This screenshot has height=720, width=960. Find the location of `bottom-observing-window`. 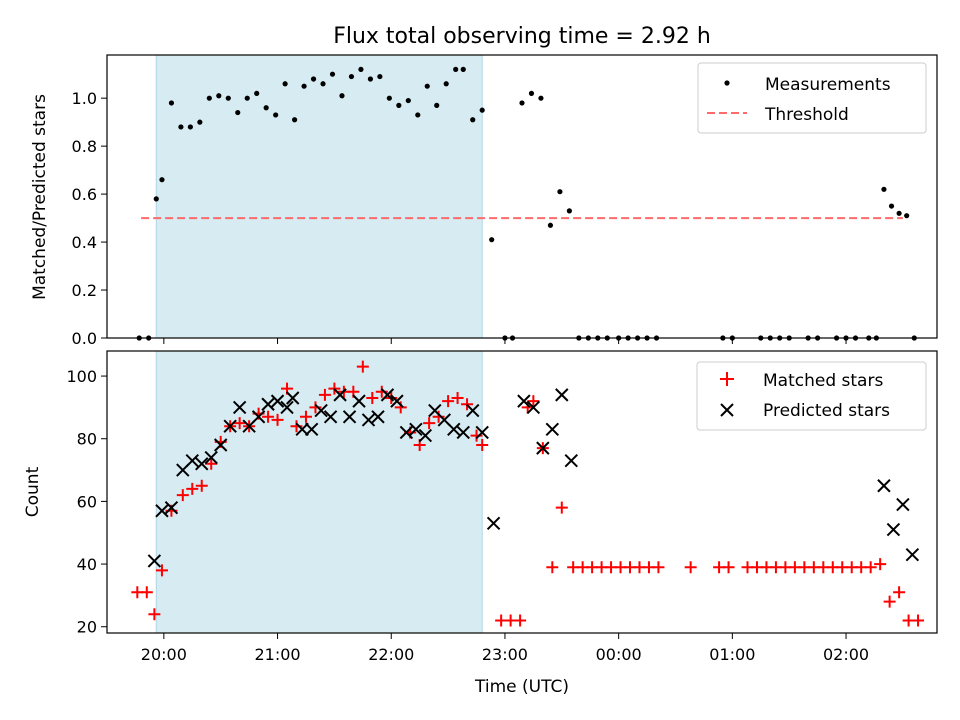

bottom-observing-window is located at coordinates (319, 492).